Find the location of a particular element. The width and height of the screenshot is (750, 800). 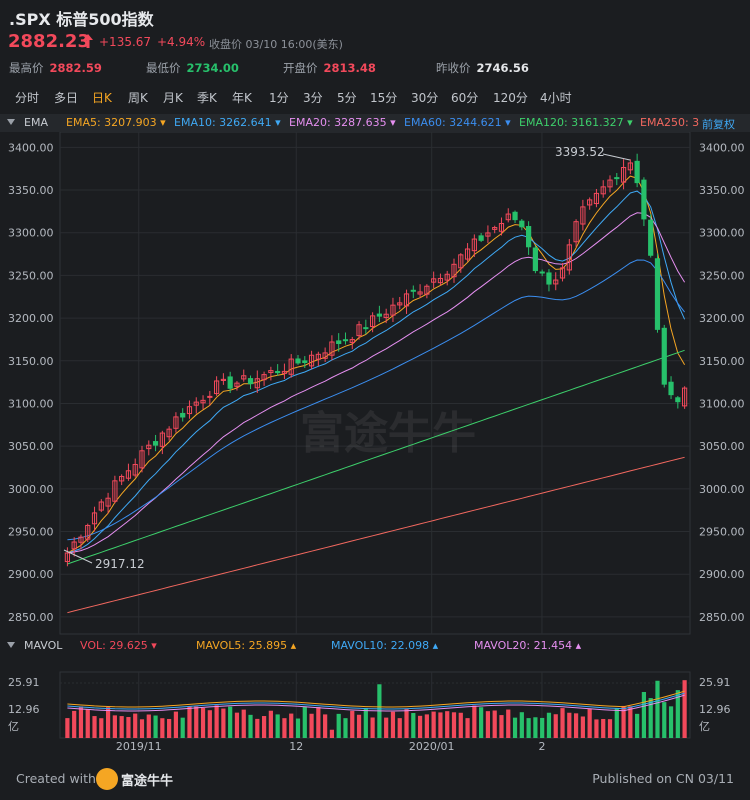

mavol10-value: MAVOL10: 22.098 ▴ is located at coordinates (385, 645).